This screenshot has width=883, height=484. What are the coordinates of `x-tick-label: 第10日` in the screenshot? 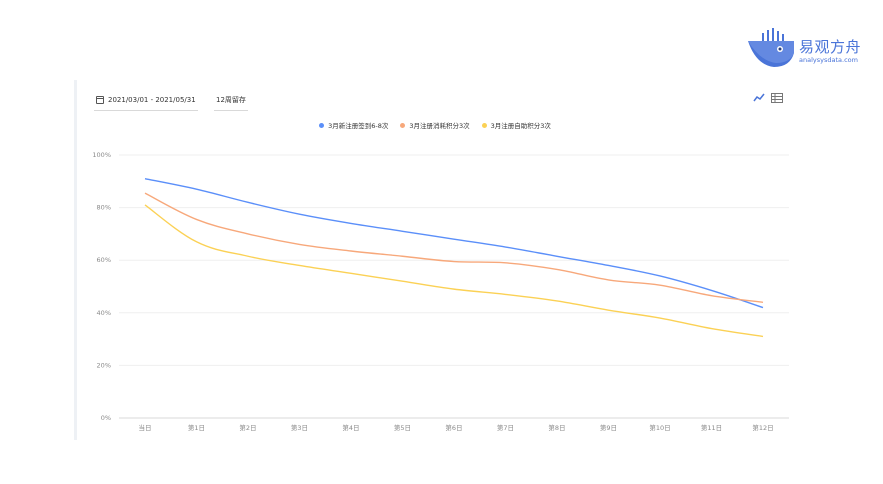 It's located at (659, 427).